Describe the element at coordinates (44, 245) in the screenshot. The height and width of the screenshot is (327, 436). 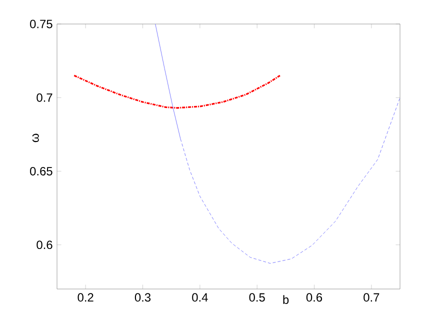
I see `y-tick-label: 0.6` at that location.